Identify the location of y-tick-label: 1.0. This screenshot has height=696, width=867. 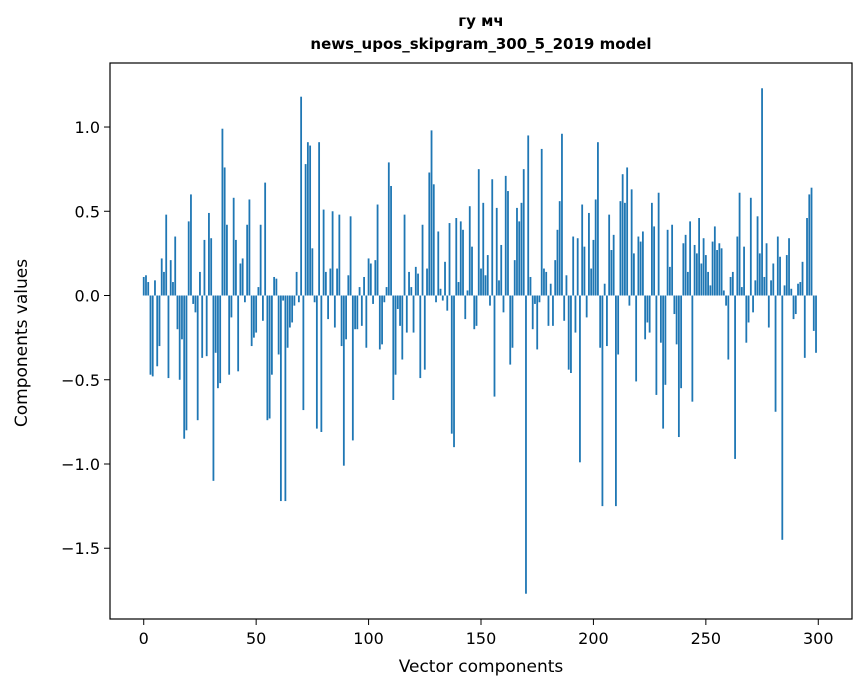
(87, 127).